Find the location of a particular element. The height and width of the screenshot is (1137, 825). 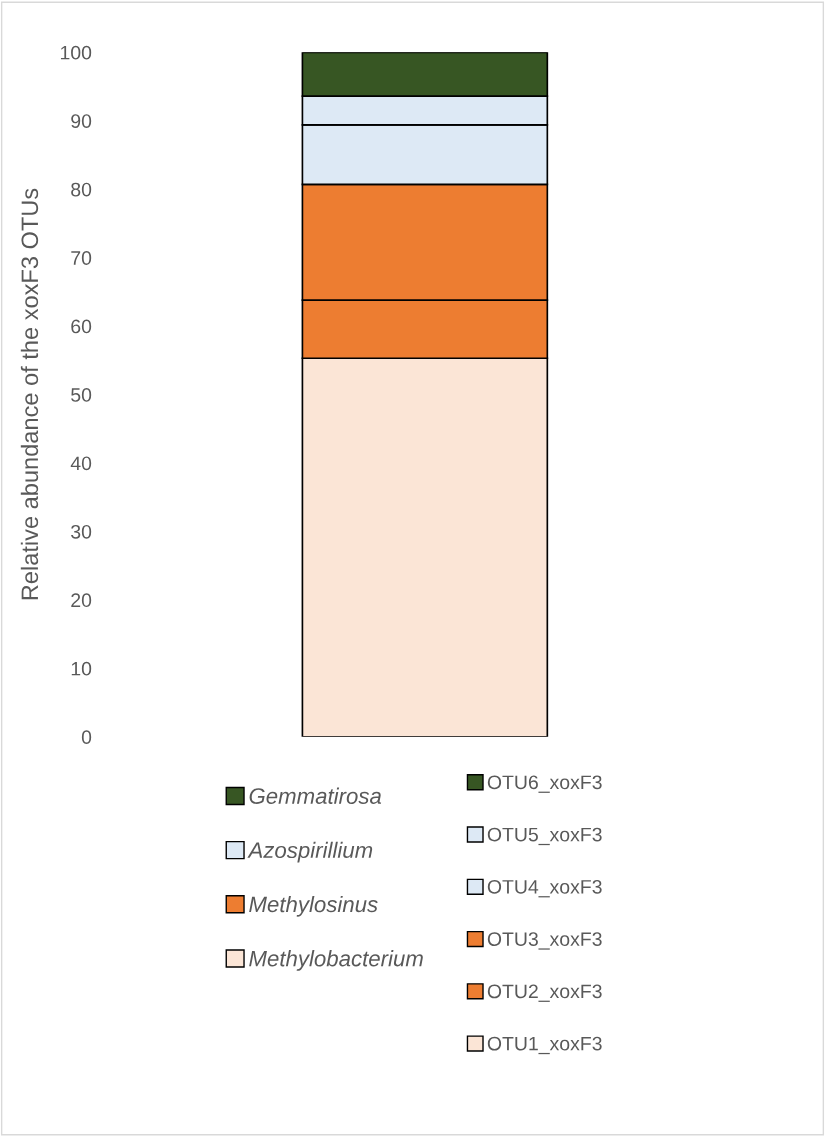

y-tick-label: 10 is located at coordinates (81, 668).